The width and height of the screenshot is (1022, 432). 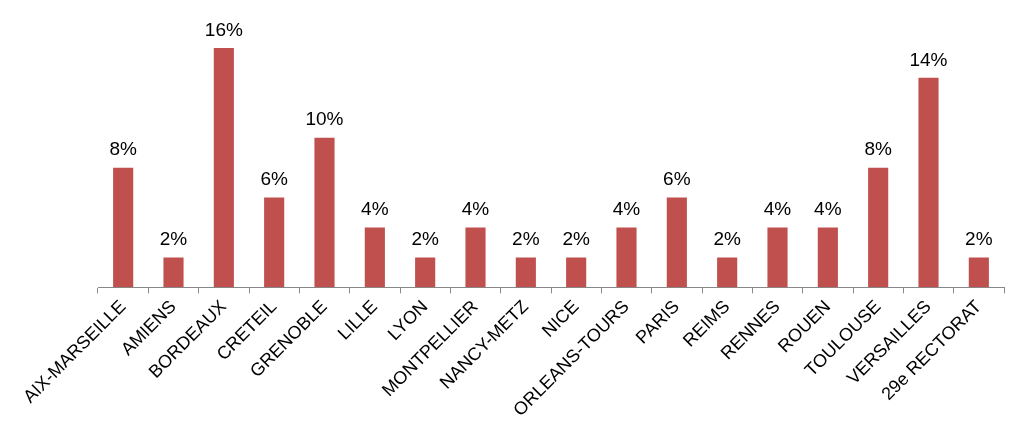 I want to click on data-label: 16%, so click(x=223, y=29).